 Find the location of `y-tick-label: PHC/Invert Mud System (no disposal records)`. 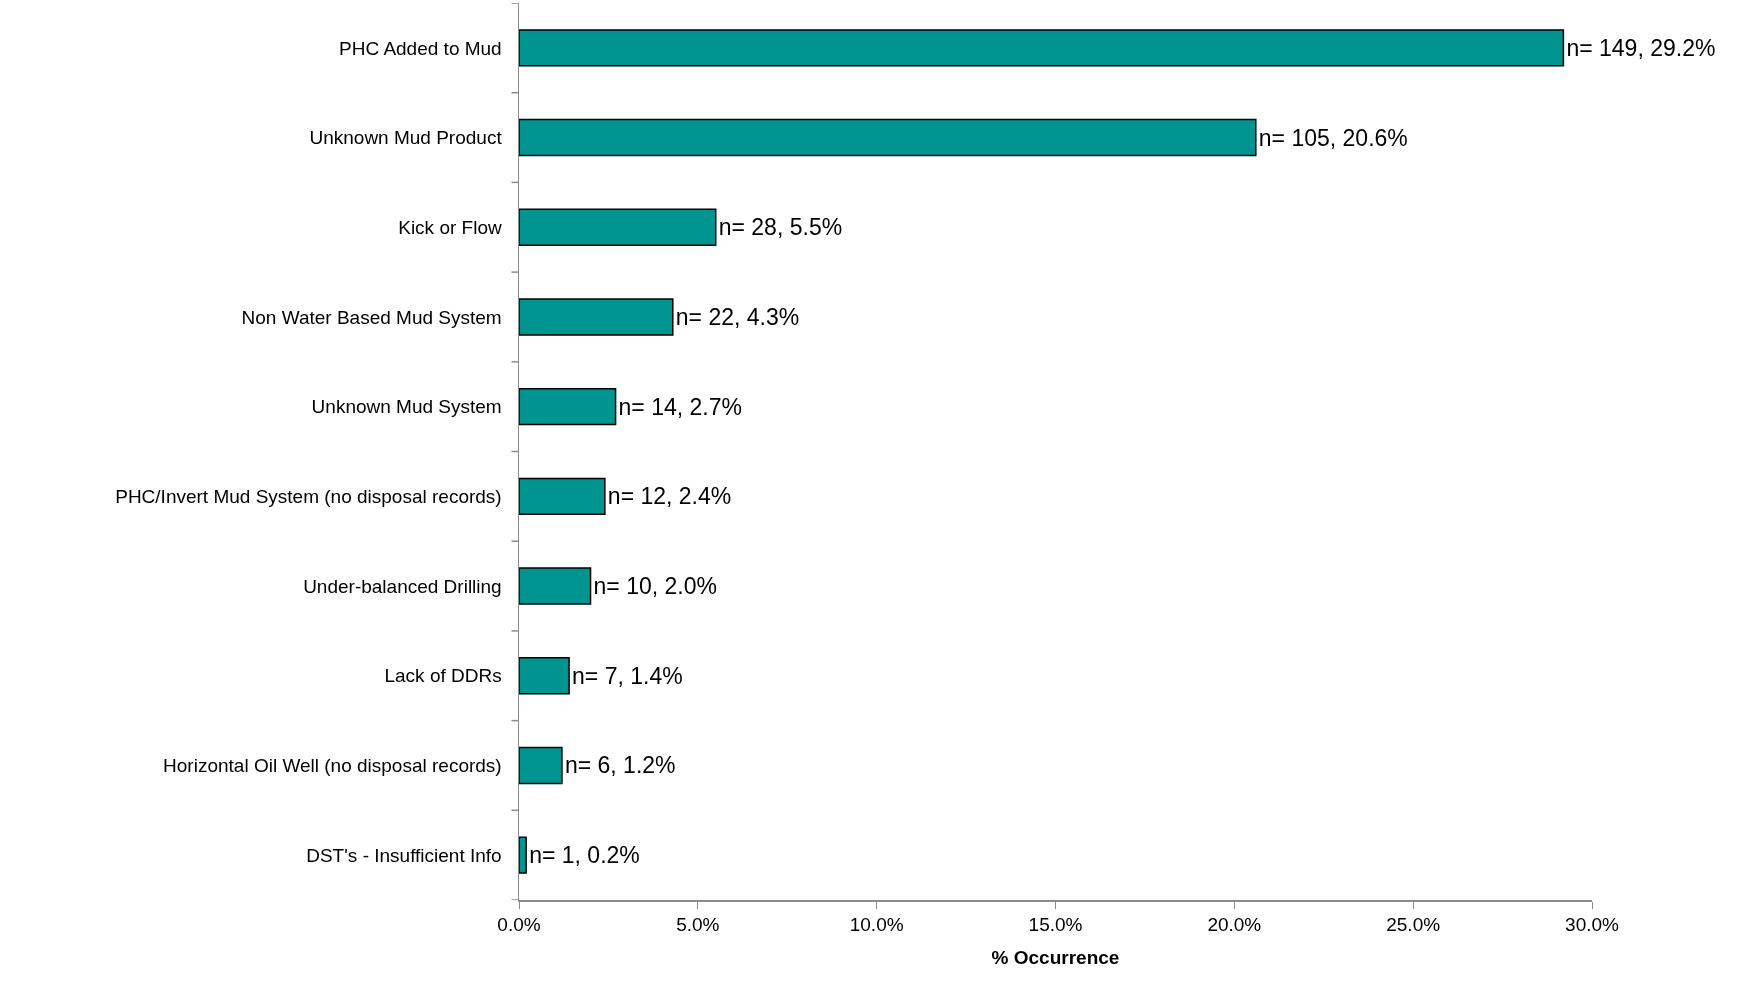

y-tick-label: PHC/Invert Mud System (no disposal records) is located at coordinates (308, 496).